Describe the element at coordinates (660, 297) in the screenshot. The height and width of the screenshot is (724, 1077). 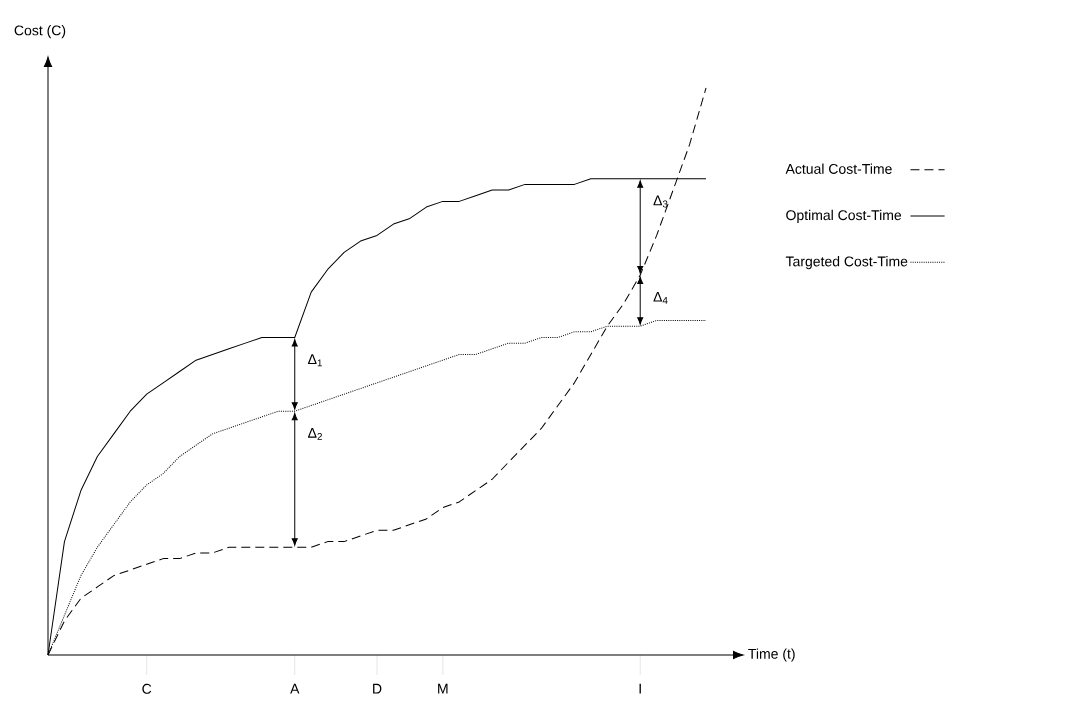
I see `annotation: Δ$_{4}$` at that location.